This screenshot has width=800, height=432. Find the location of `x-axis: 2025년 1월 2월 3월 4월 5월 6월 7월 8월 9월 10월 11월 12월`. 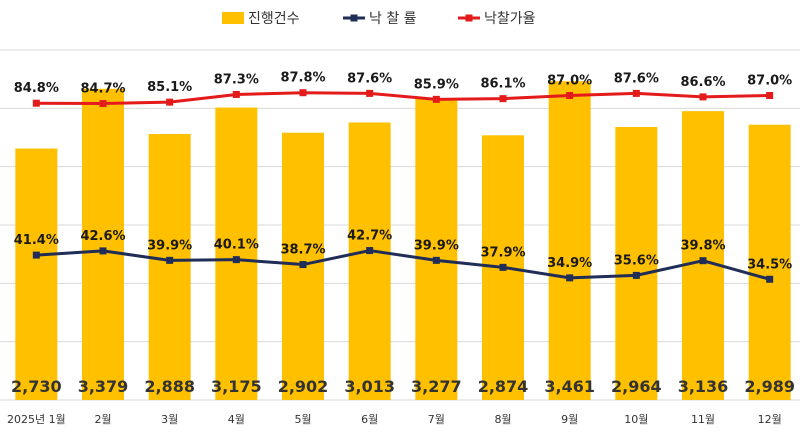

x-axis: 2025년 1월 2월 3월 4월 5월 6월 7월 8월 9월 10월 11월 12월 is located at coordinates (394, 419).